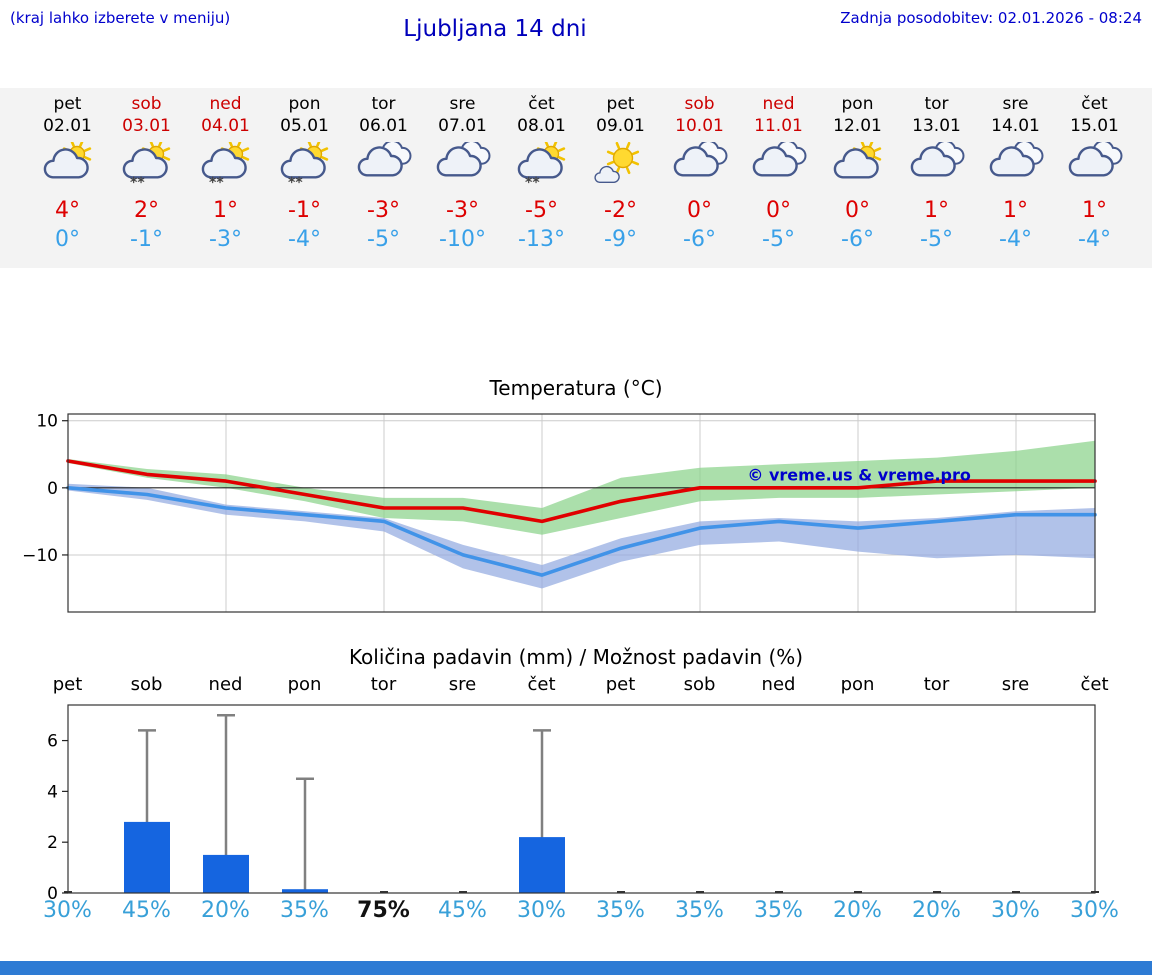  I want to click on forecast-day: tor 06.01 -3° -5°, so click(383, 181).